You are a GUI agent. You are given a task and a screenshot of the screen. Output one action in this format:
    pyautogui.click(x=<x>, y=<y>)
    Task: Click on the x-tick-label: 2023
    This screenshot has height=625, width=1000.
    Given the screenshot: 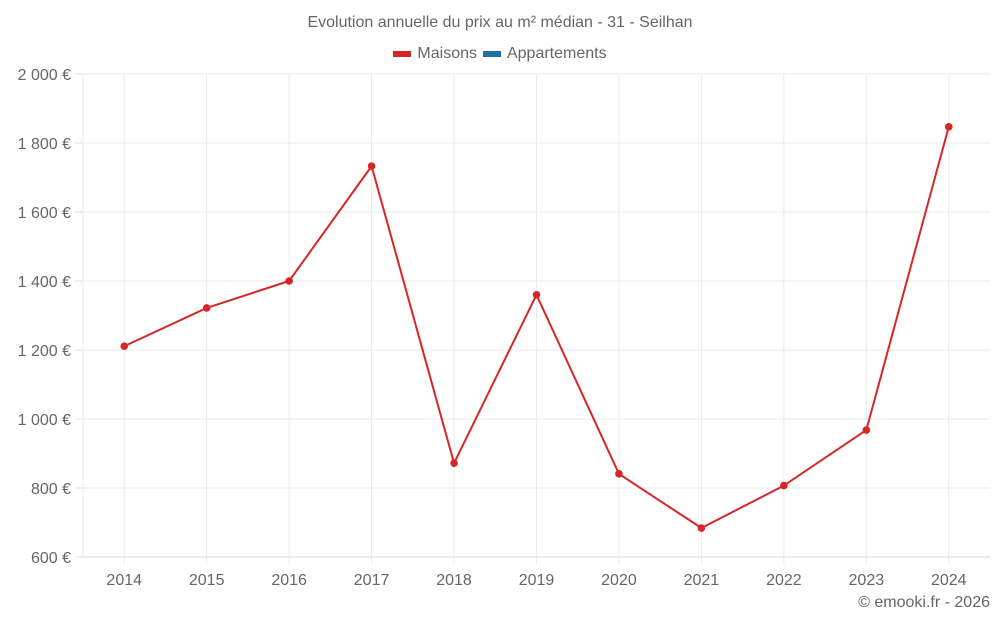 What is the action you would take?
    pyautogui.click(x=867, y=580)
    